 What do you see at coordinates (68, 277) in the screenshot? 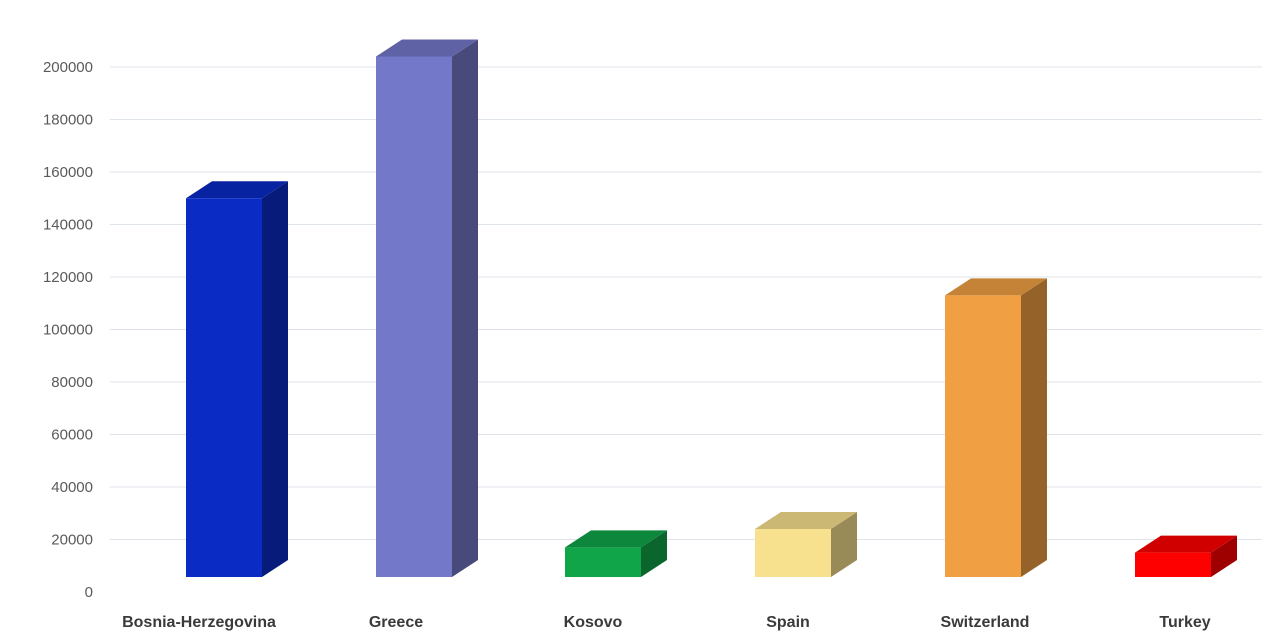
I see `y-tick-label: 120000` at bounding box center [68, 277].